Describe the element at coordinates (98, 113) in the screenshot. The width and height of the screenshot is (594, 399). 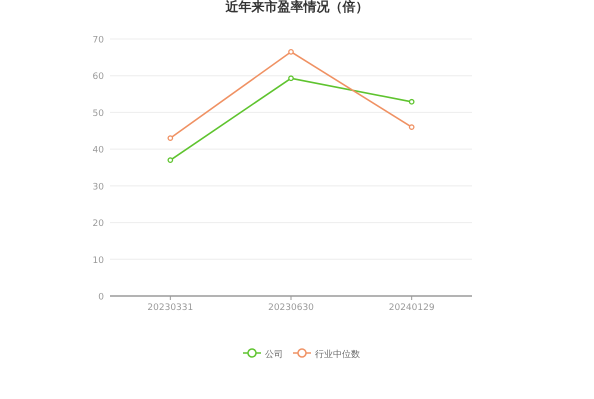
I see `y-tick-label: 50` at that location.